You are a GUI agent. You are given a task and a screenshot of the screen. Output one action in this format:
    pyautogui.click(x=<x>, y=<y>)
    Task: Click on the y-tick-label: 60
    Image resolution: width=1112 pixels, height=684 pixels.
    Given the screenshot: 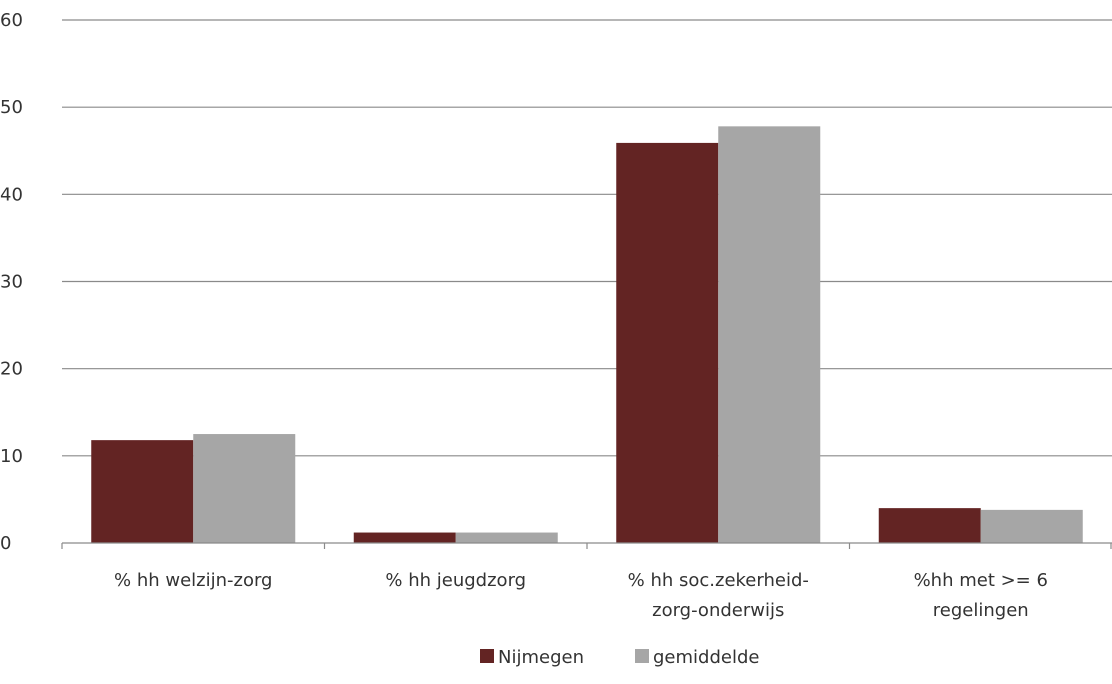 What is the action you would take?
    pyautogui.click(x=11, y=20)
    